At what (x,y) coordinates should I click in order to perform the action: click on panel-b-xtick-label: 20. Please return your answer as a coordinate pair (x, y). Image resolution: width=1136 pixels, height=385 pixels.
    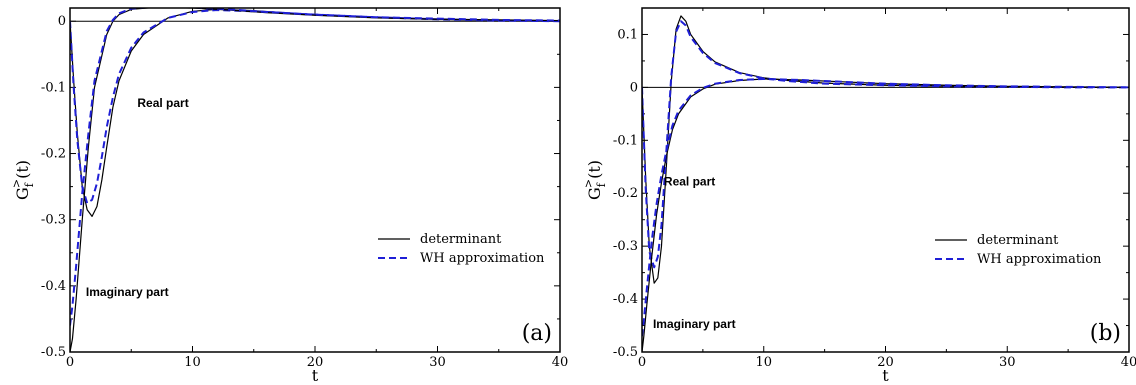
    Looking at the image, I should click on (885, 362).